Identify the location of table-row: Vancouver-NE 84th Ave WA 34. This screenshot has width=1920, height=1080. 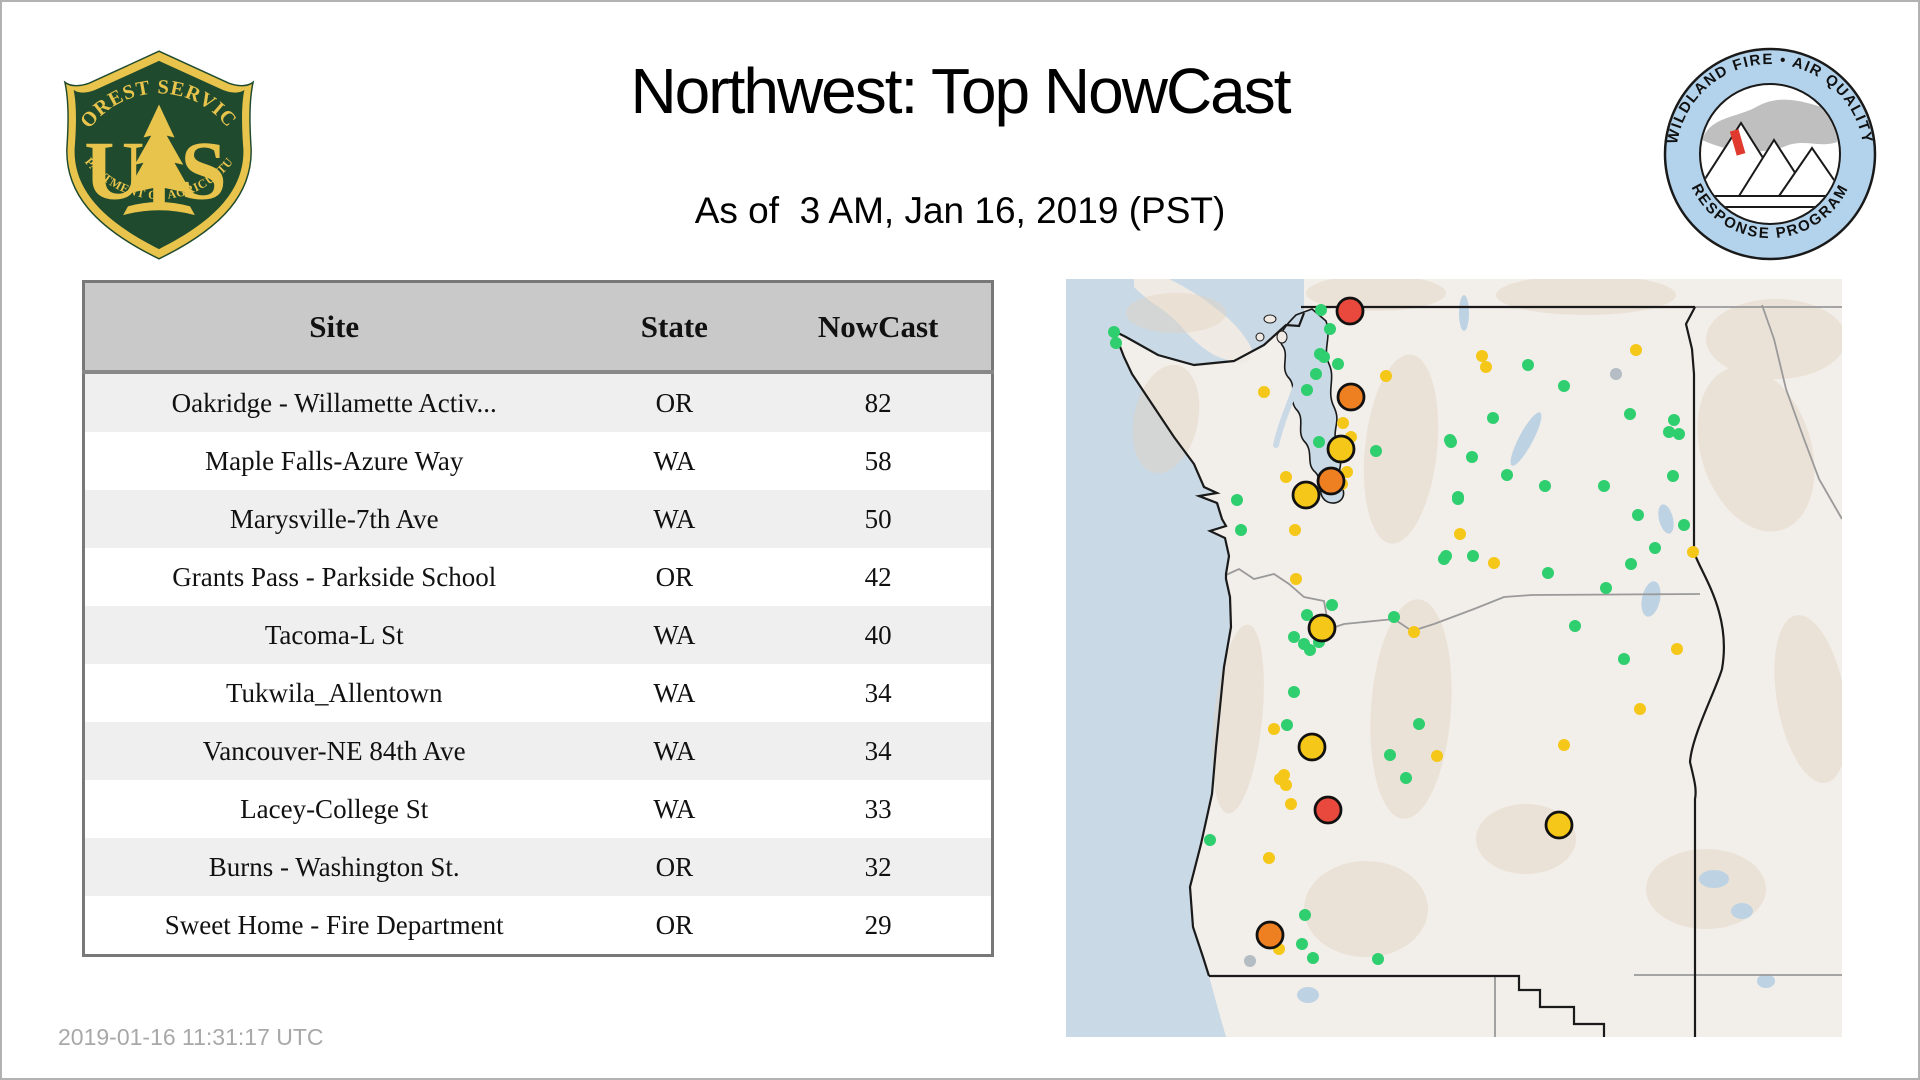
(538, 751).